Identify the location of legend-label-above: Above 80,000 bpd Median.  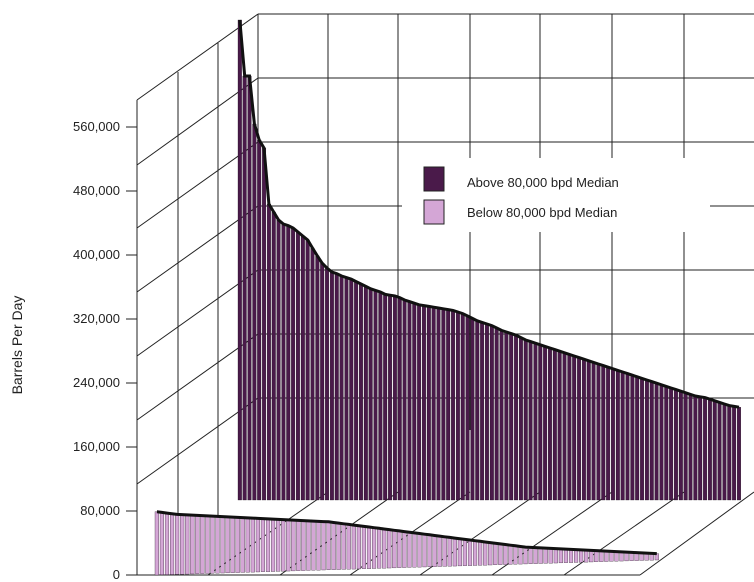
(543, 182).